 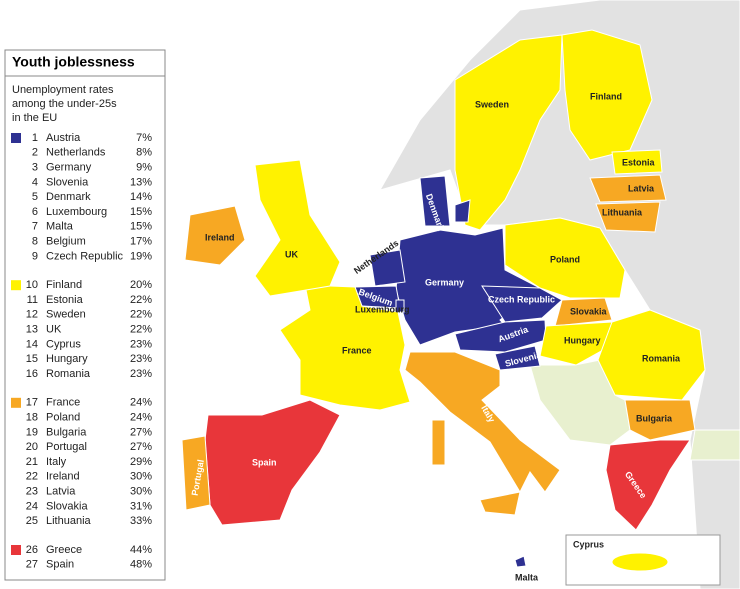 I want to click on uk, so click(x=297, y=228).